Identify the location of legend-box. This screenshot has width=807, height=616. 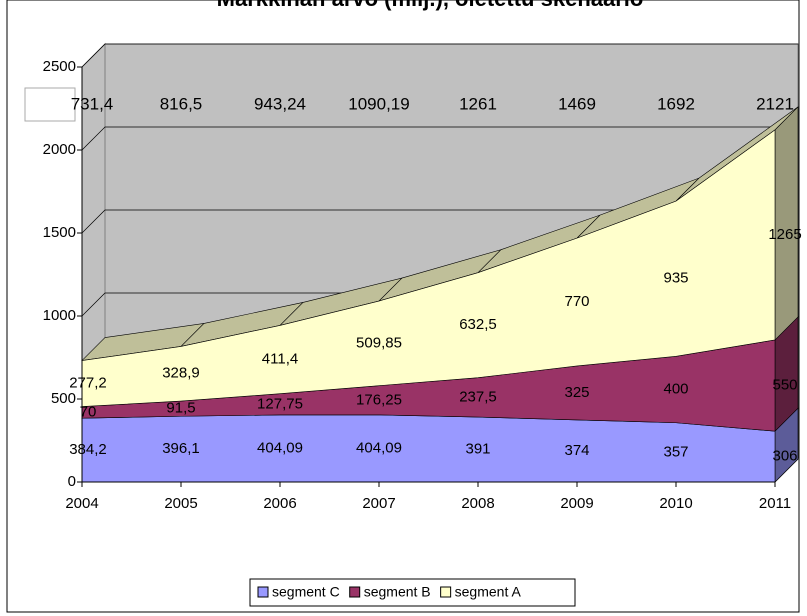
(412, 592).